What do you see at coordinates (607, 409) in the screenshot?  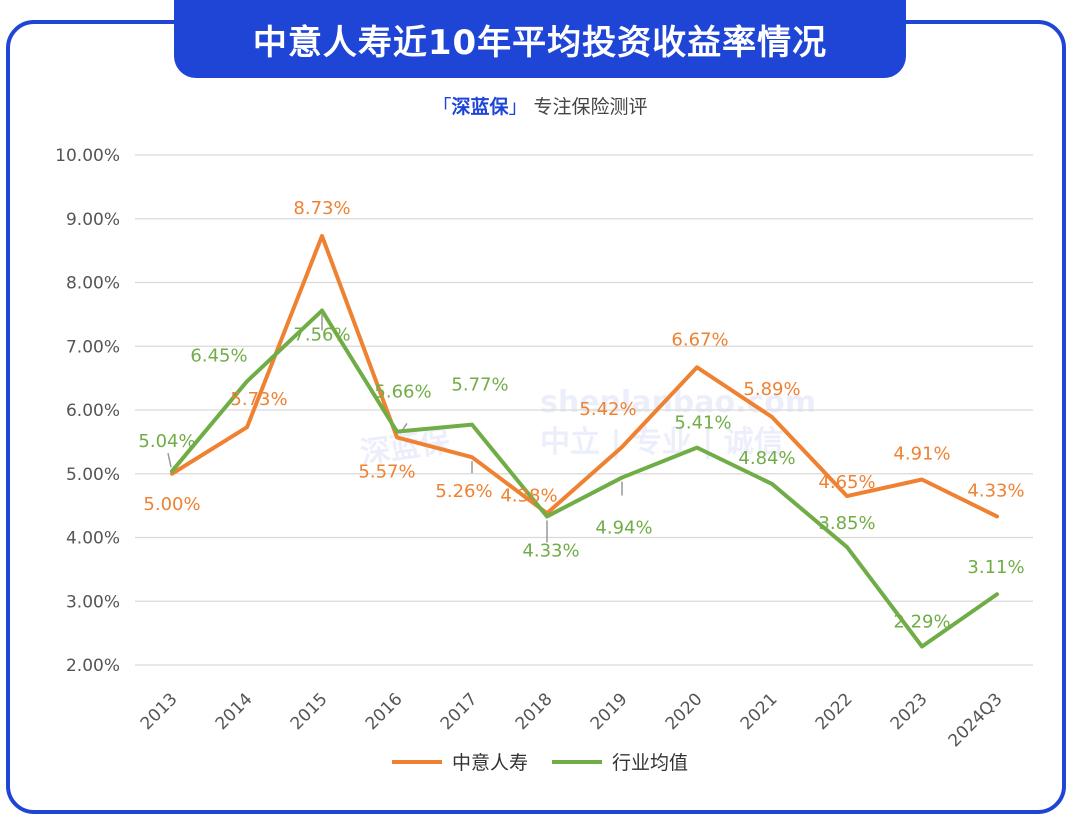 I see `data-label-zhongyi: 5.42%` at bounding box center [607, 409].